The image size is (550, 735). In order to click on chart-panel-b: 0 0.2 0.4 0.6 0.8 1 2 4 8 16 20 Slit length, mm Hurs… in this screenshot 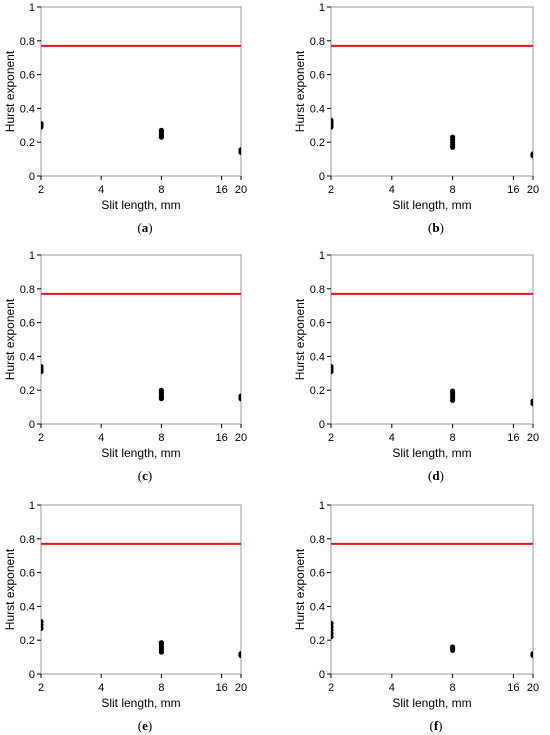, I will do `click(416, 118)`.